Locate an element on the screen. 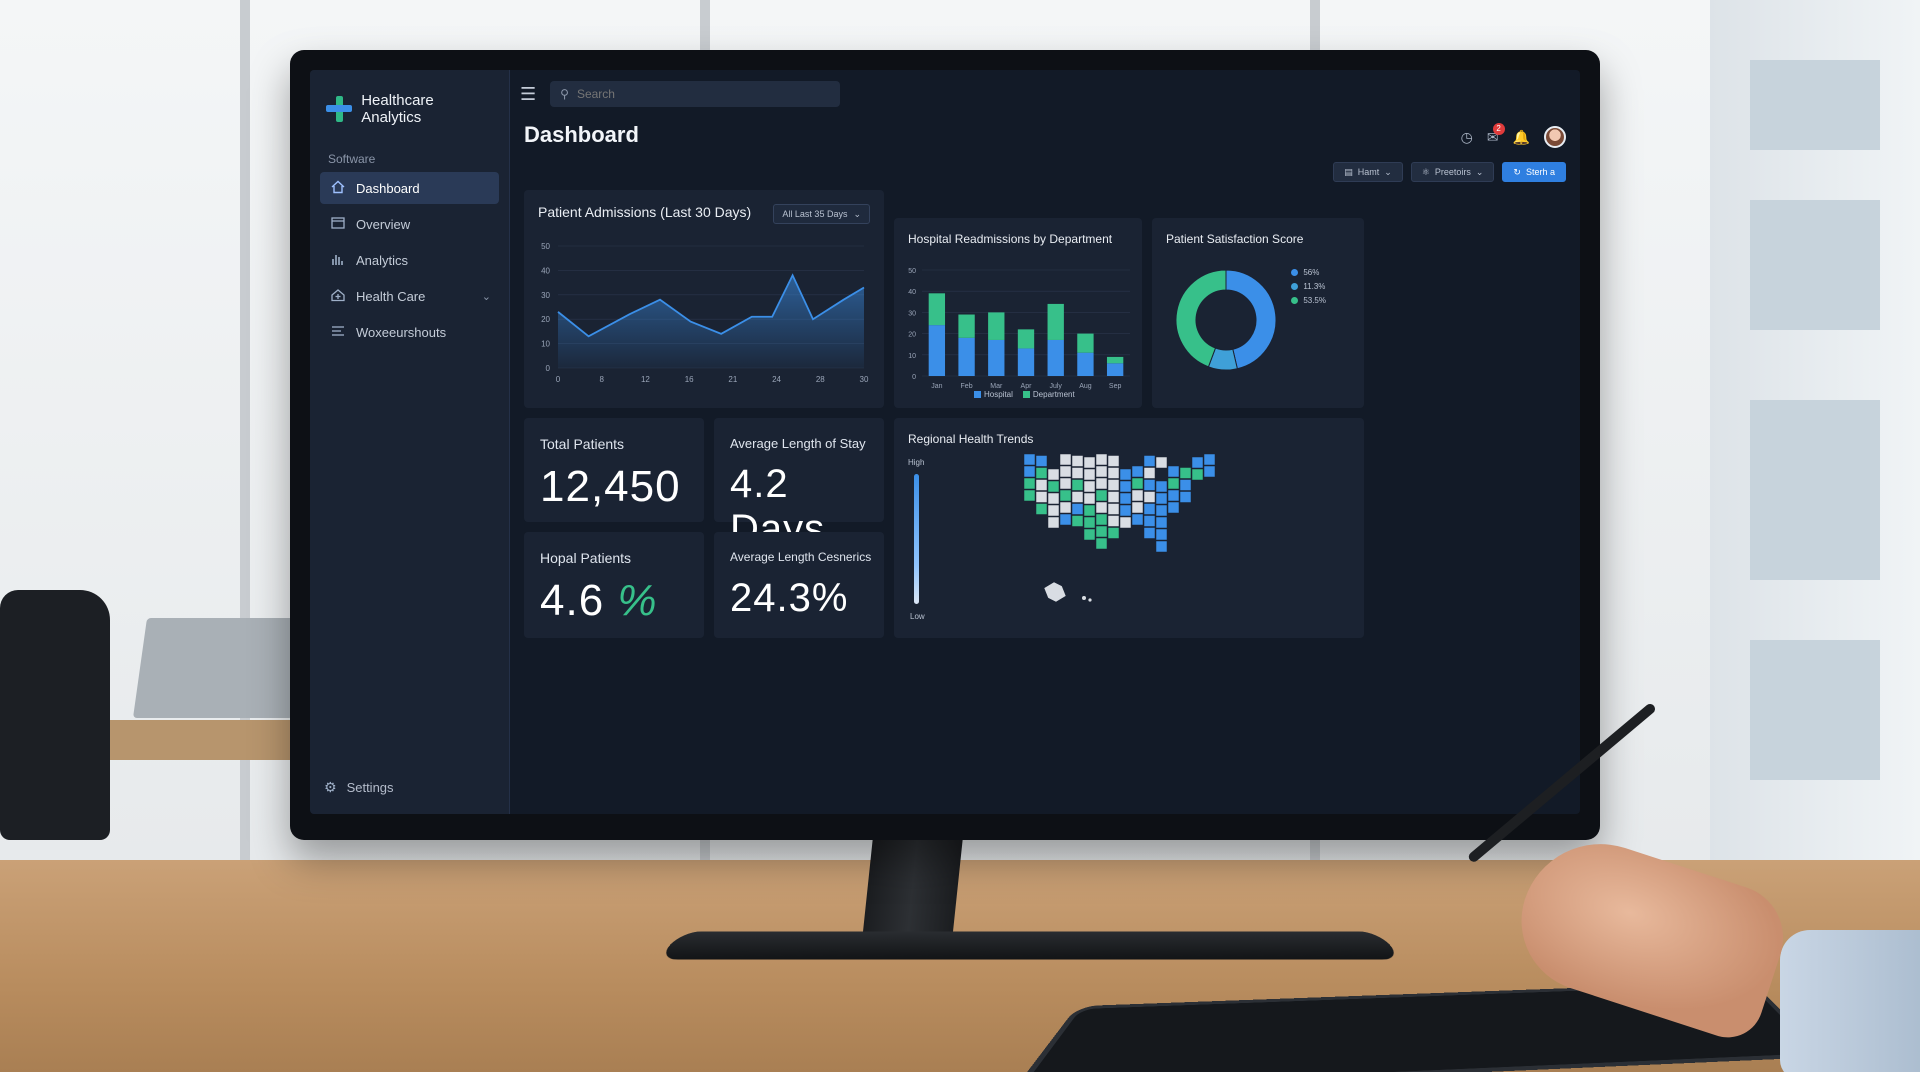 This screenshot has width=1920, height=1072. readmissions-bar-chart: 0 10 20 30 40 50 Jan Feb Mar Apr July Aug Sep is located at coordinates (1019, 329).